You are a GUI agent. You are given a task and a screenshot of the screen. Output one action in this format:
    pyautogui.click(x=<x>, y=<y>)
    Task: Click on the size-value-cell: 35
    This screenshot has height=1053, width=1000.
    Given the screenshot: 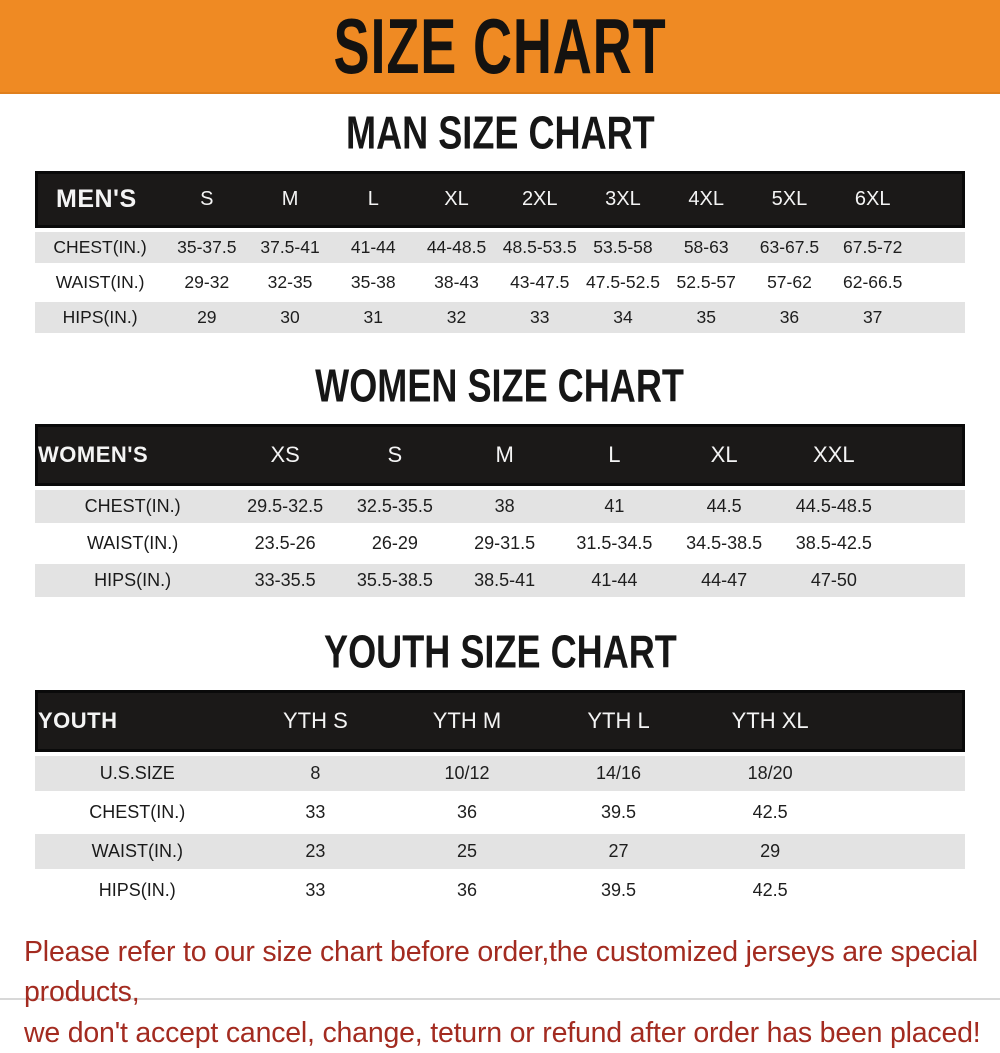 What is the action you would take?
    pyautogui.click(x=706, y=317)
    